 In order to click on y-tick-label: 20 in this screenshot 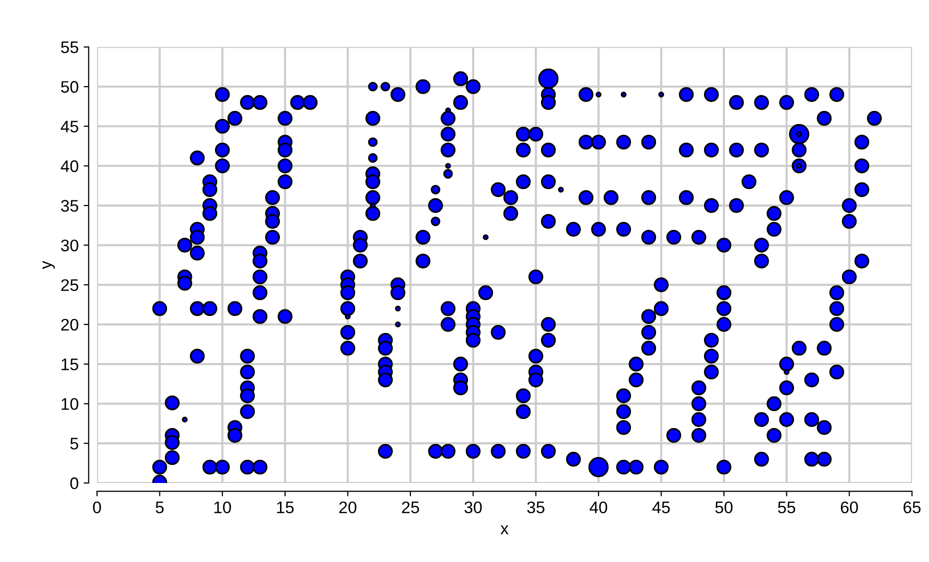, I will do `click(69, 324)`.